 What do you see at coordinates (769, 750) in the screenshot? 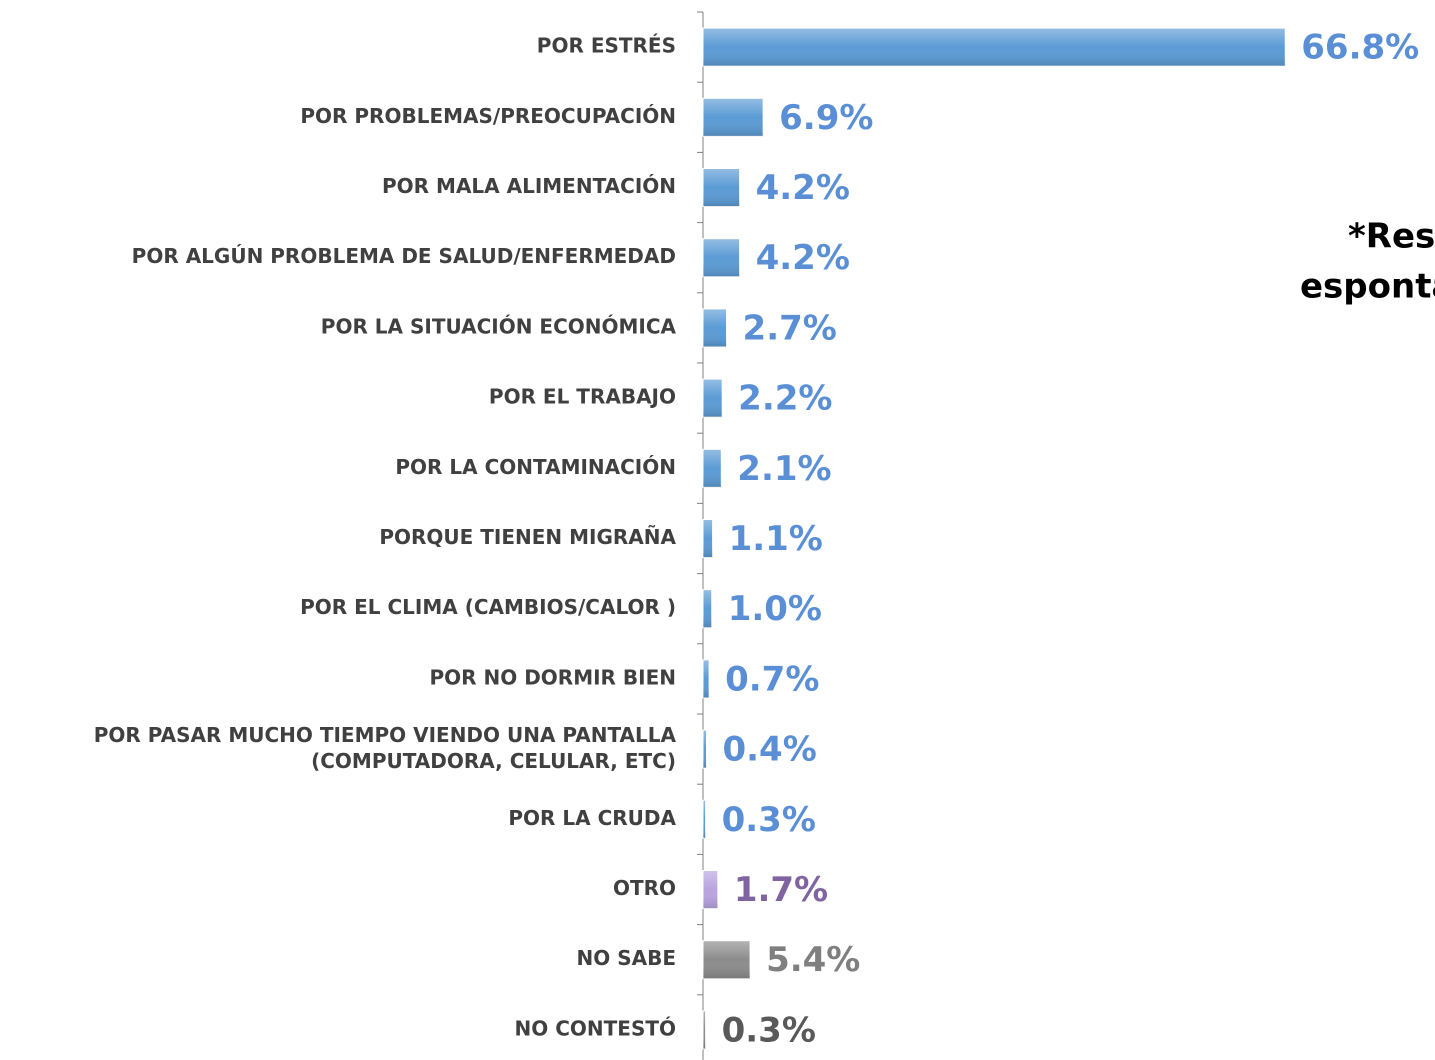
I see `value-label: 0.4%` at bounding box center [769, 750].